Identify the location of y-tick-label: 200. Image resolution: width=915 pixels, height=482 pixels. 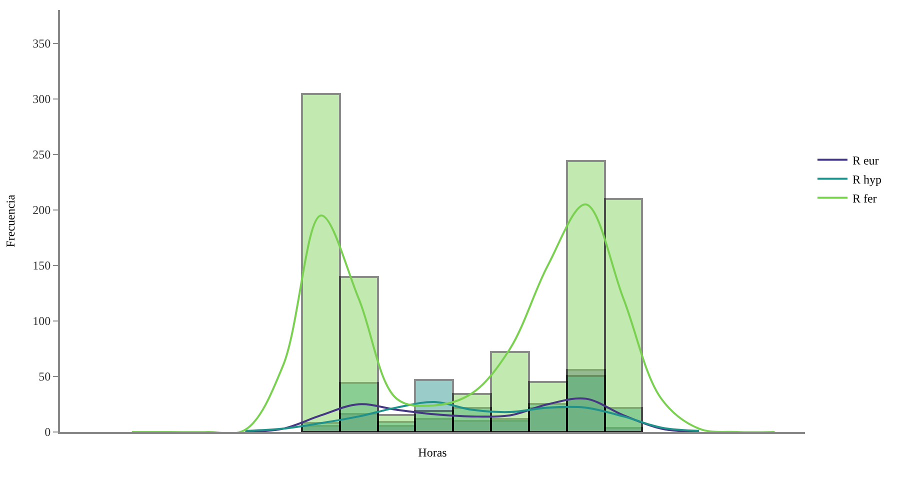
(41, 210).